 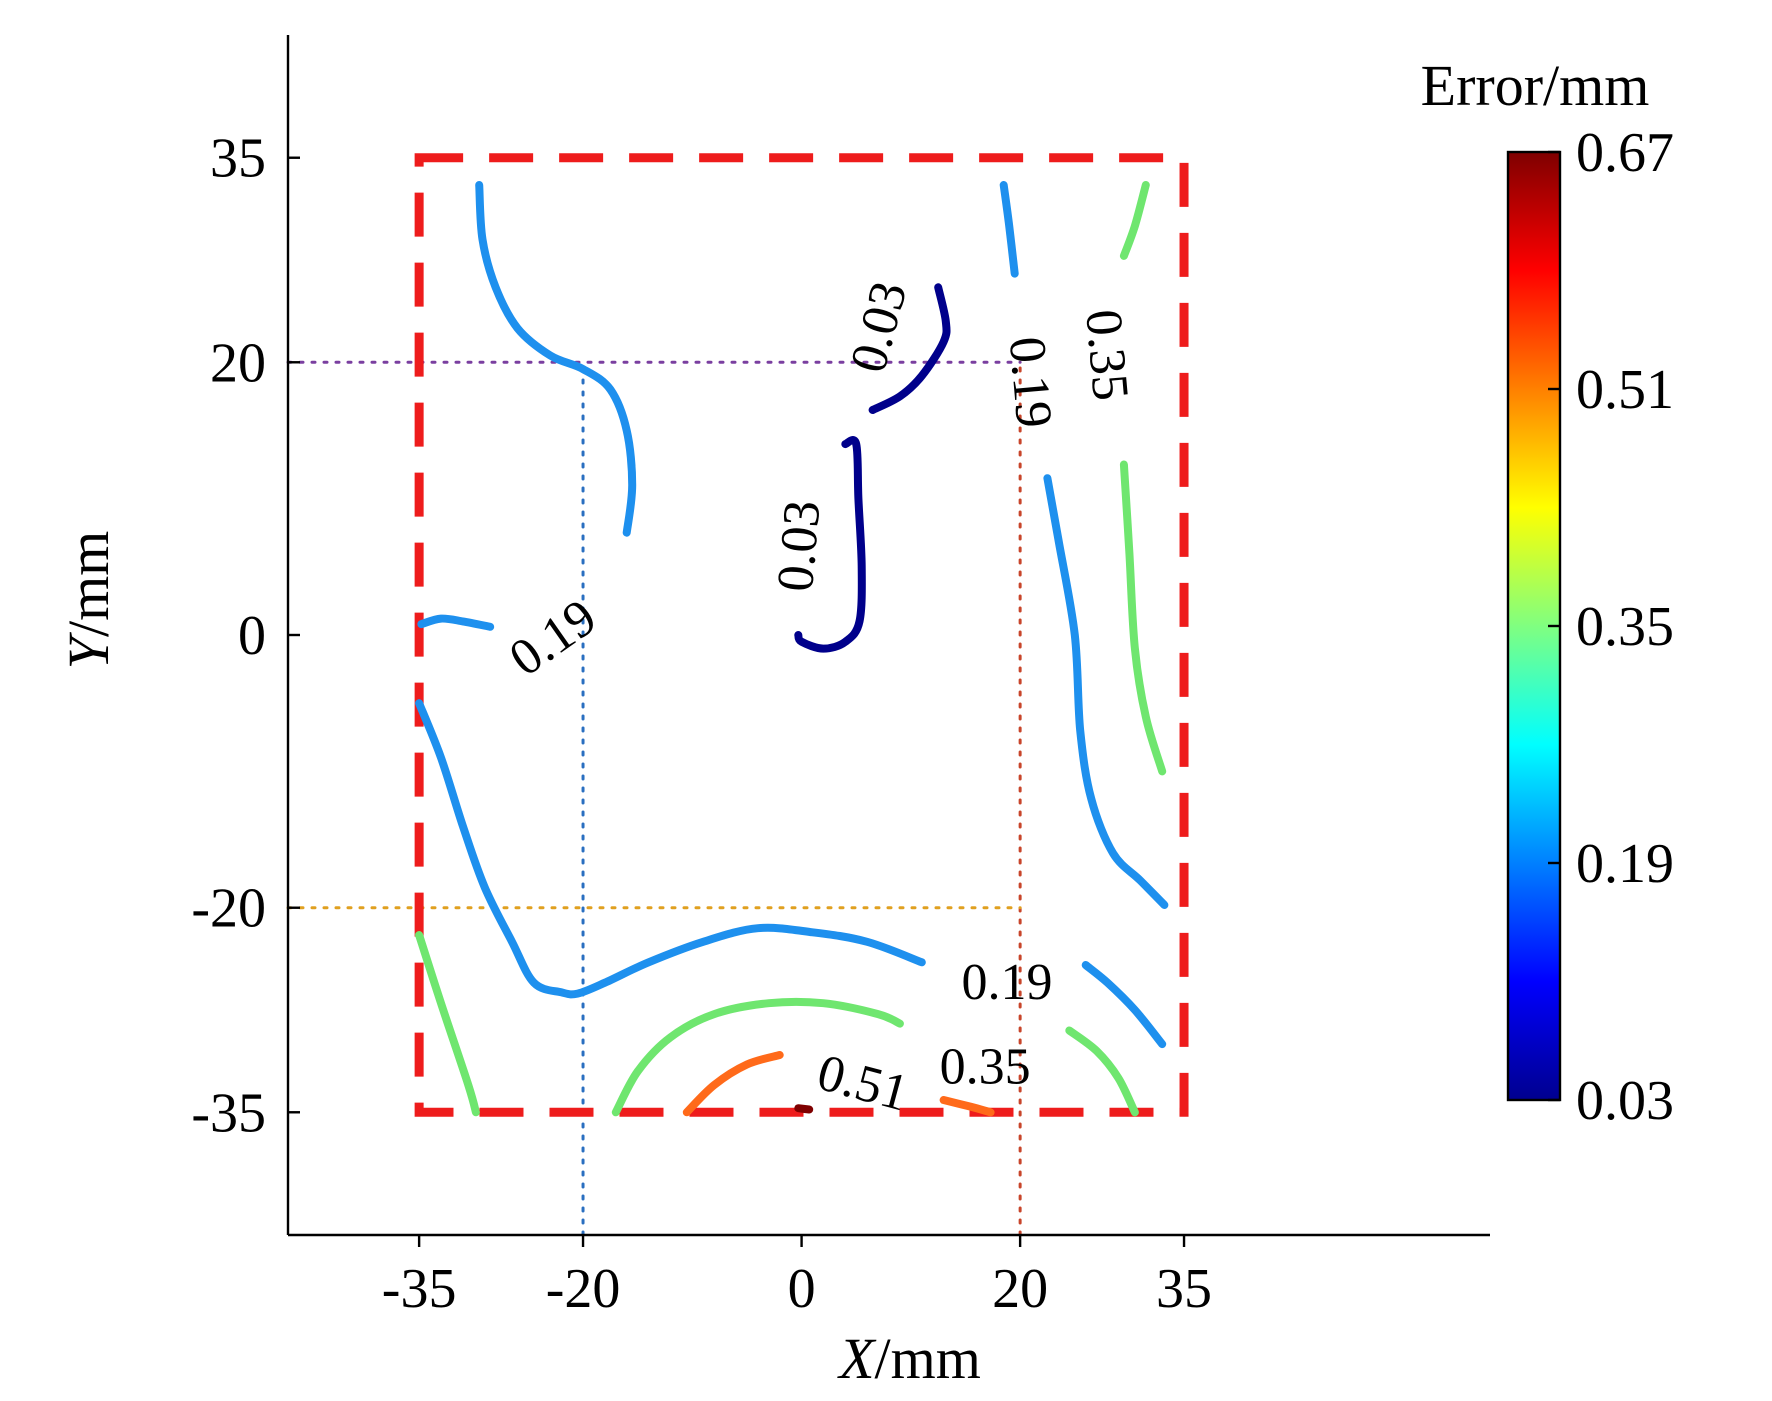 I want to click on y-axis-title-unit: /mm, so click(x=88, y=584).